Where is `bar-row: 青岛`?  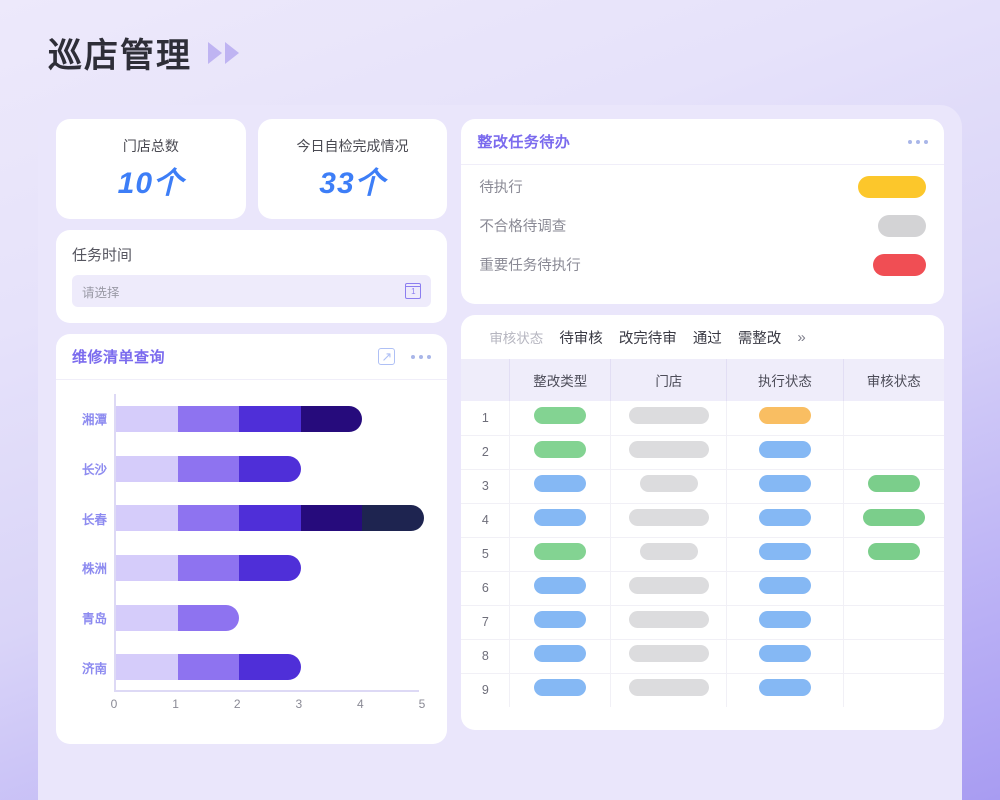 bar-row: 青岛 is located at coordinates (161, 617).